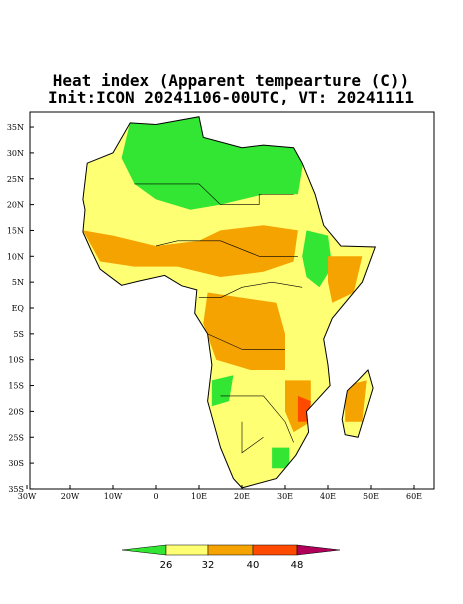 The height and width of the screenshot is (604, 463). Describe the element at coordinates (166, 565) in the screenshot. I see `colorbar-label: 26` at that location.